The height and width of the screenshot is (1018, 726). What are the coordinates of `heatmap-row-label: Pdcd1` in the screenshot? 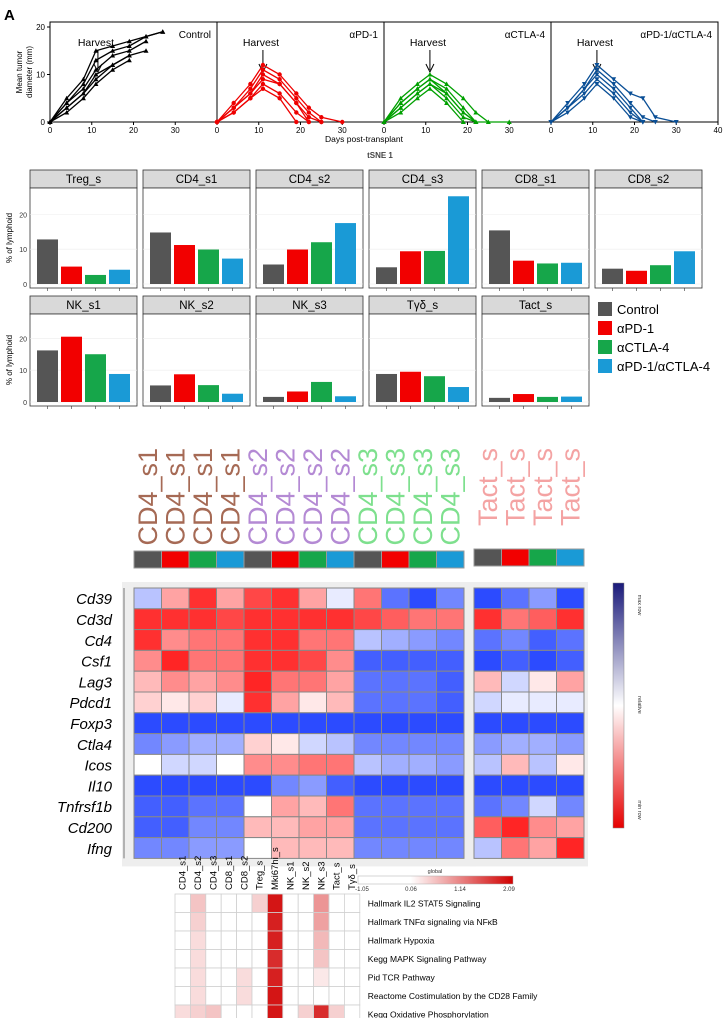 It's located at (90, 703).